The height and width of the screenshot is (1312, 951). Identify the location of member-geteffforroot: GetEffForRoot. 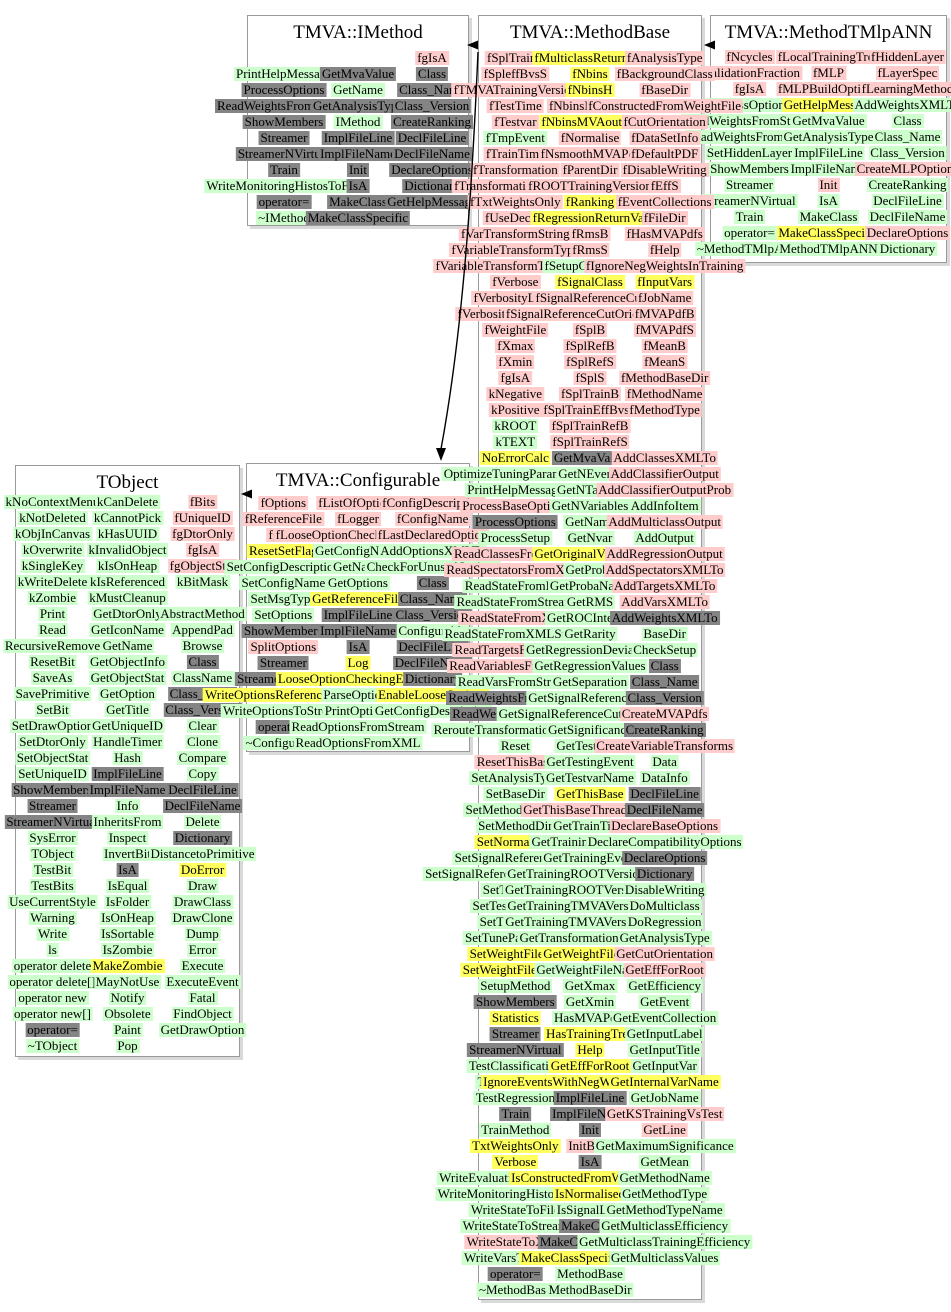
(664, 969).